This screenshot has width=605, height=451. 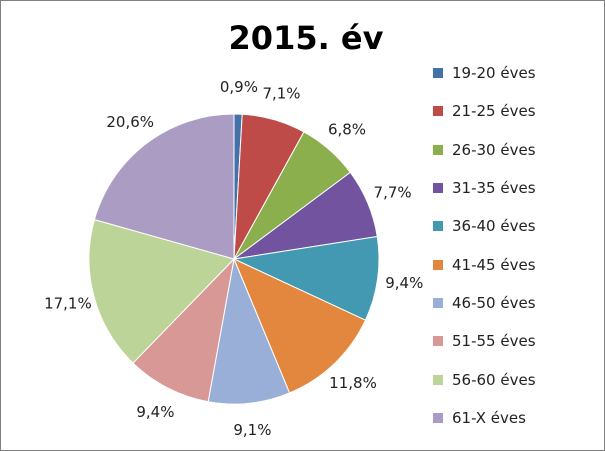 What do you see at coordinates (494, 188) in the screenshot?
I see `legend-label: 31-35 éves` at bounding box center [494, 188].